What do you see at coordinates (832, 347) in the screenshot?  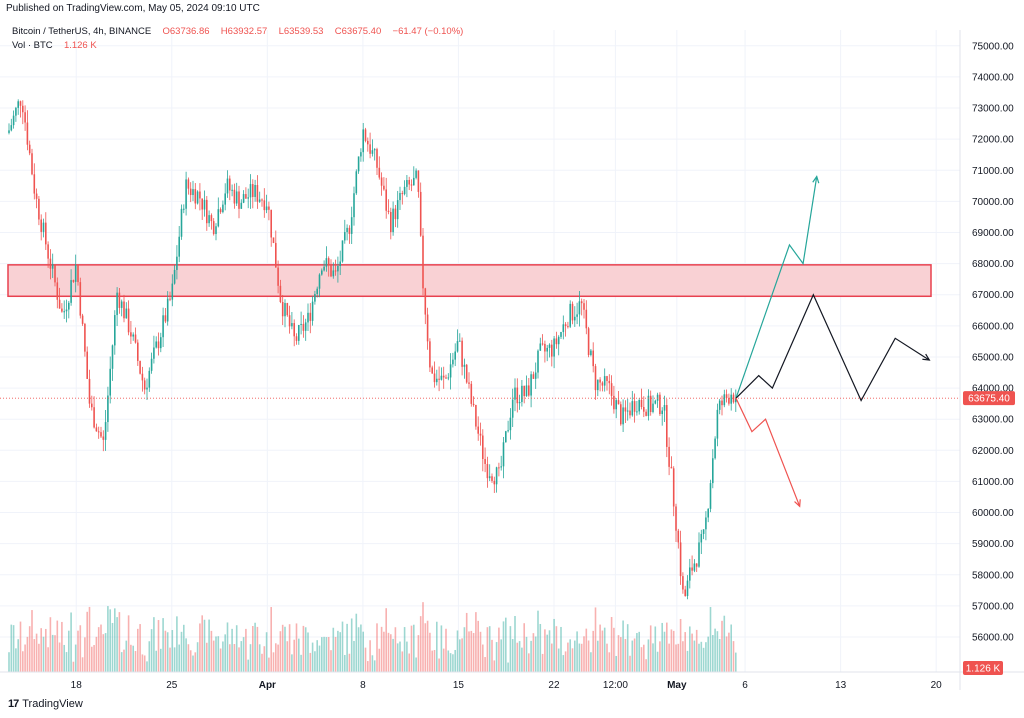 I see `projection-neutral-line` at bounding box center [832, 347].